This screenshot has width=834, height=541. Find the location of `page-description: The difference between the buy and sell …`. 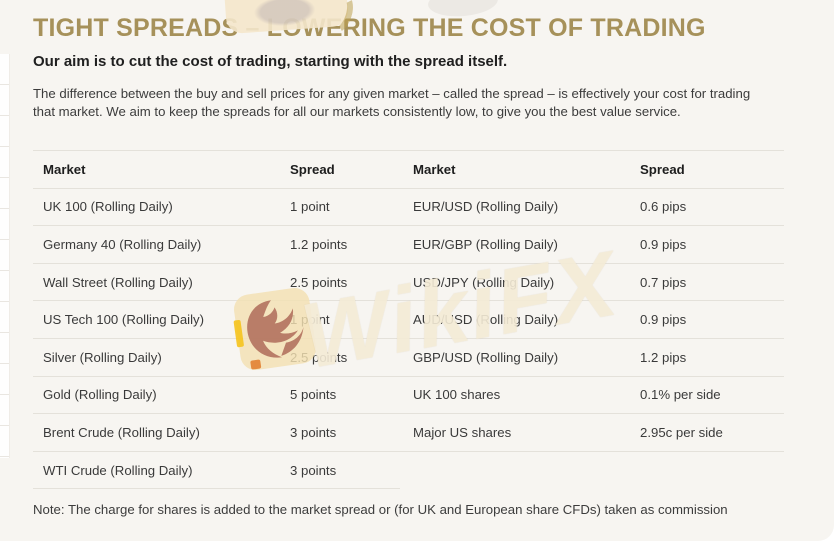

page-description: The difference between the buy and sell … is located at coordinates (392, 102).